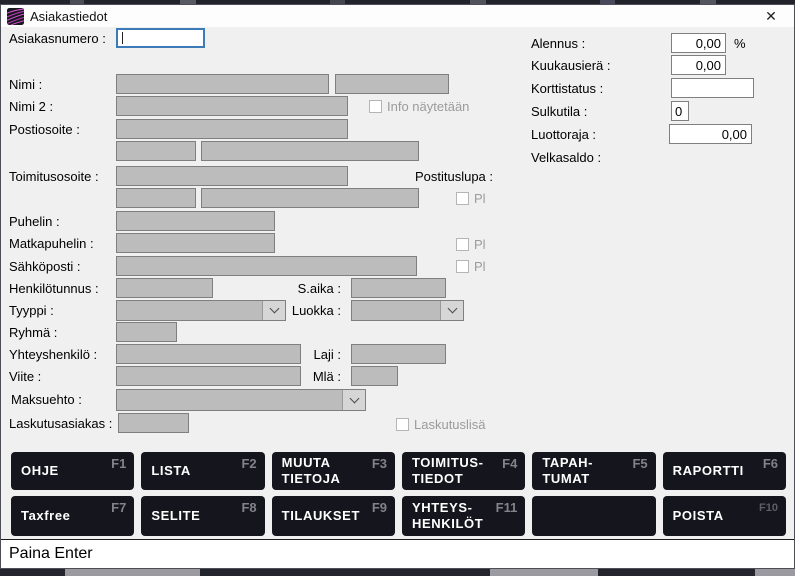 The width and height of the screenshot is (795, 576). Describe the element at coordinates (53, 354) in the screenshot. I see `yhteyshenkilo-label: Yhteyshenkilö :` at that location.